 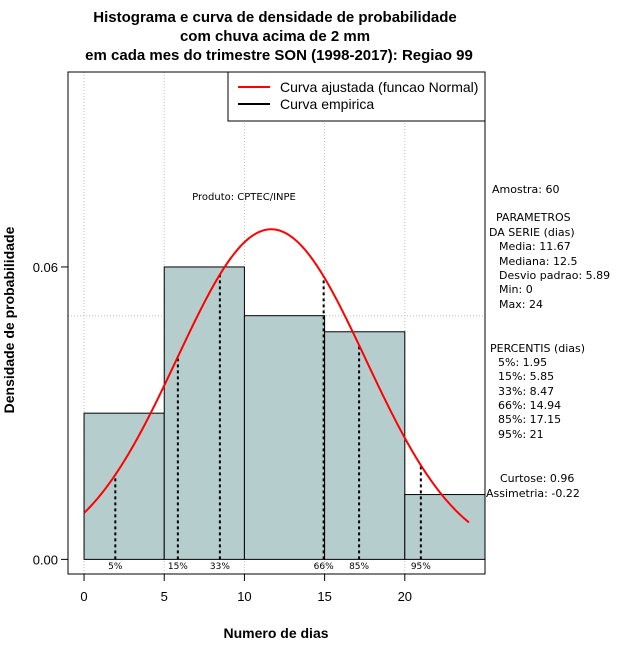 I want to click on y-axis: 0.00 0.06, so click(x=51, y=413).